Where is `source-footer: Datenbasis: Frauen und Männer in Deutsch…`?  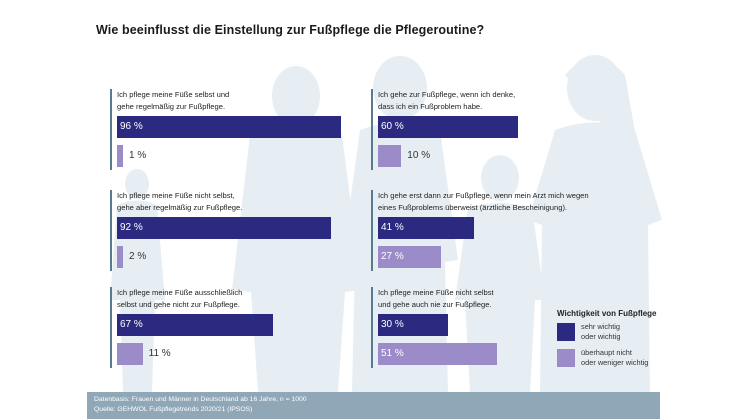 source-footer: Datenbasis: Frauen und Männer in Deutsch… is located at coordinates (373, 405).